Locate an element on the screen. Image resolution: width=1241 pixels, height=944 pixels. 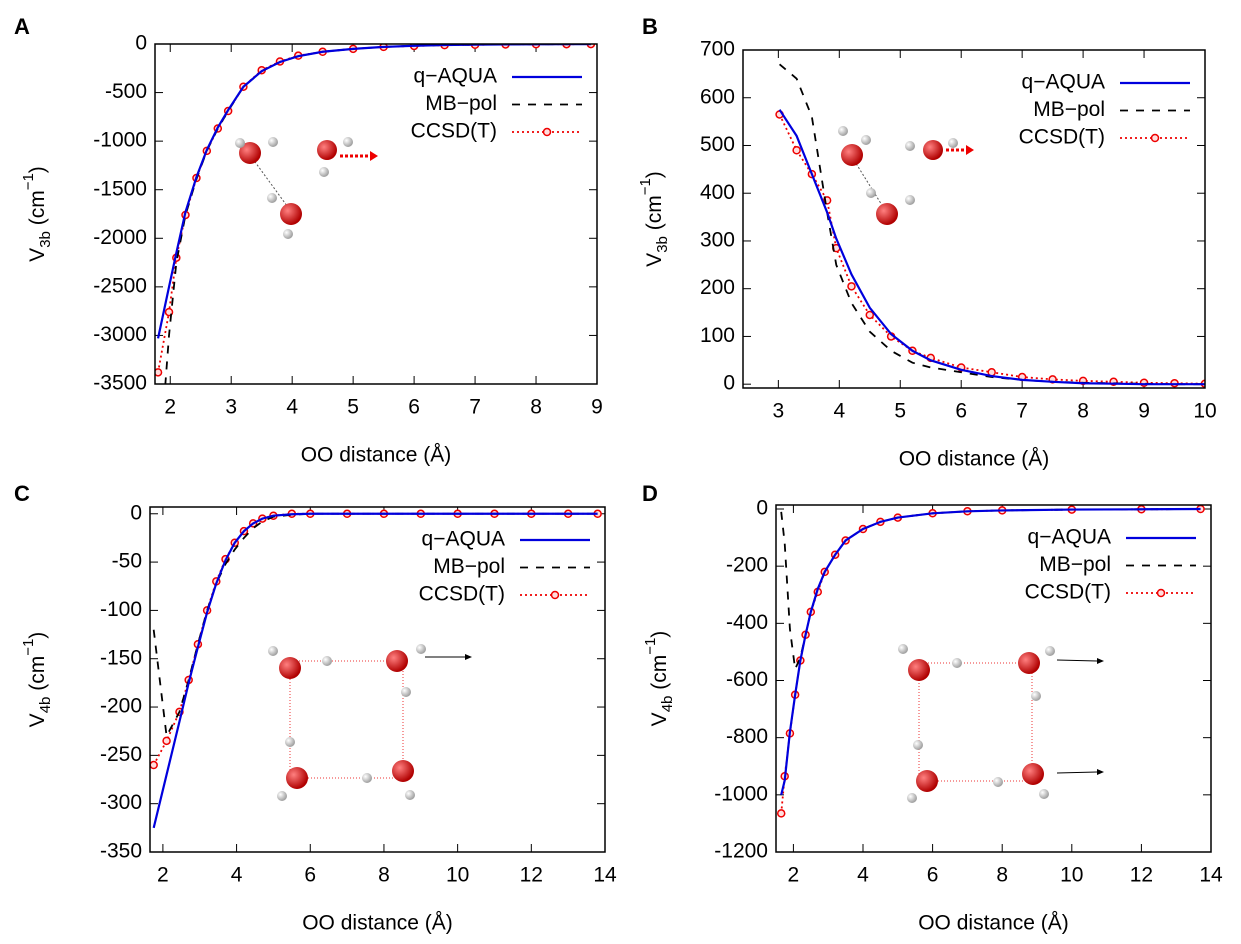
y-tick-label: -2000 is located at coordinates (120, 237).